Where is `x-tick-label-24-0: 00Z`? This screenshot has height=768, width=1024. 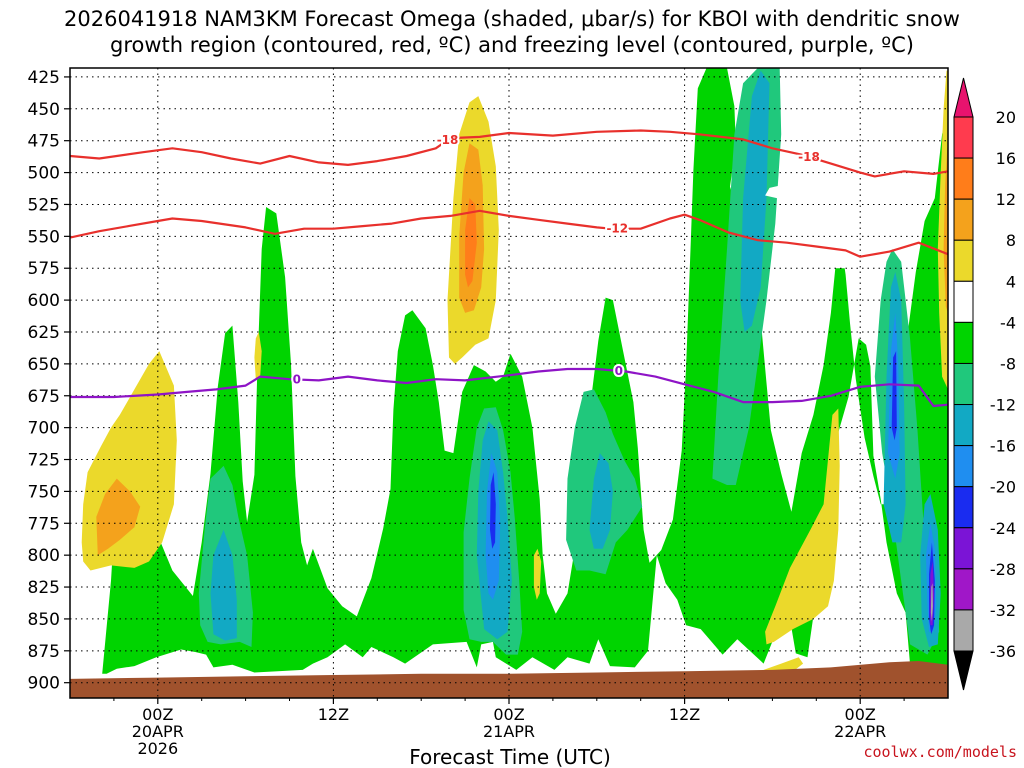 x-tick-label-24-0: 00Z is located at coordinates (508, 714).